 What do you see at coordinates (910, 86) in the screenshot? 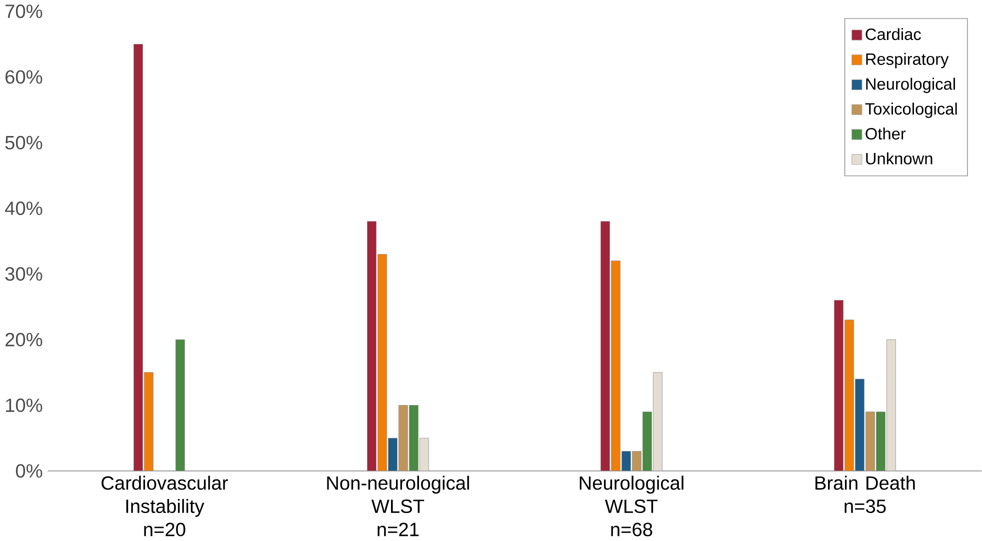
I see `legend-label: Neurological` at bounding box center [910, 86].